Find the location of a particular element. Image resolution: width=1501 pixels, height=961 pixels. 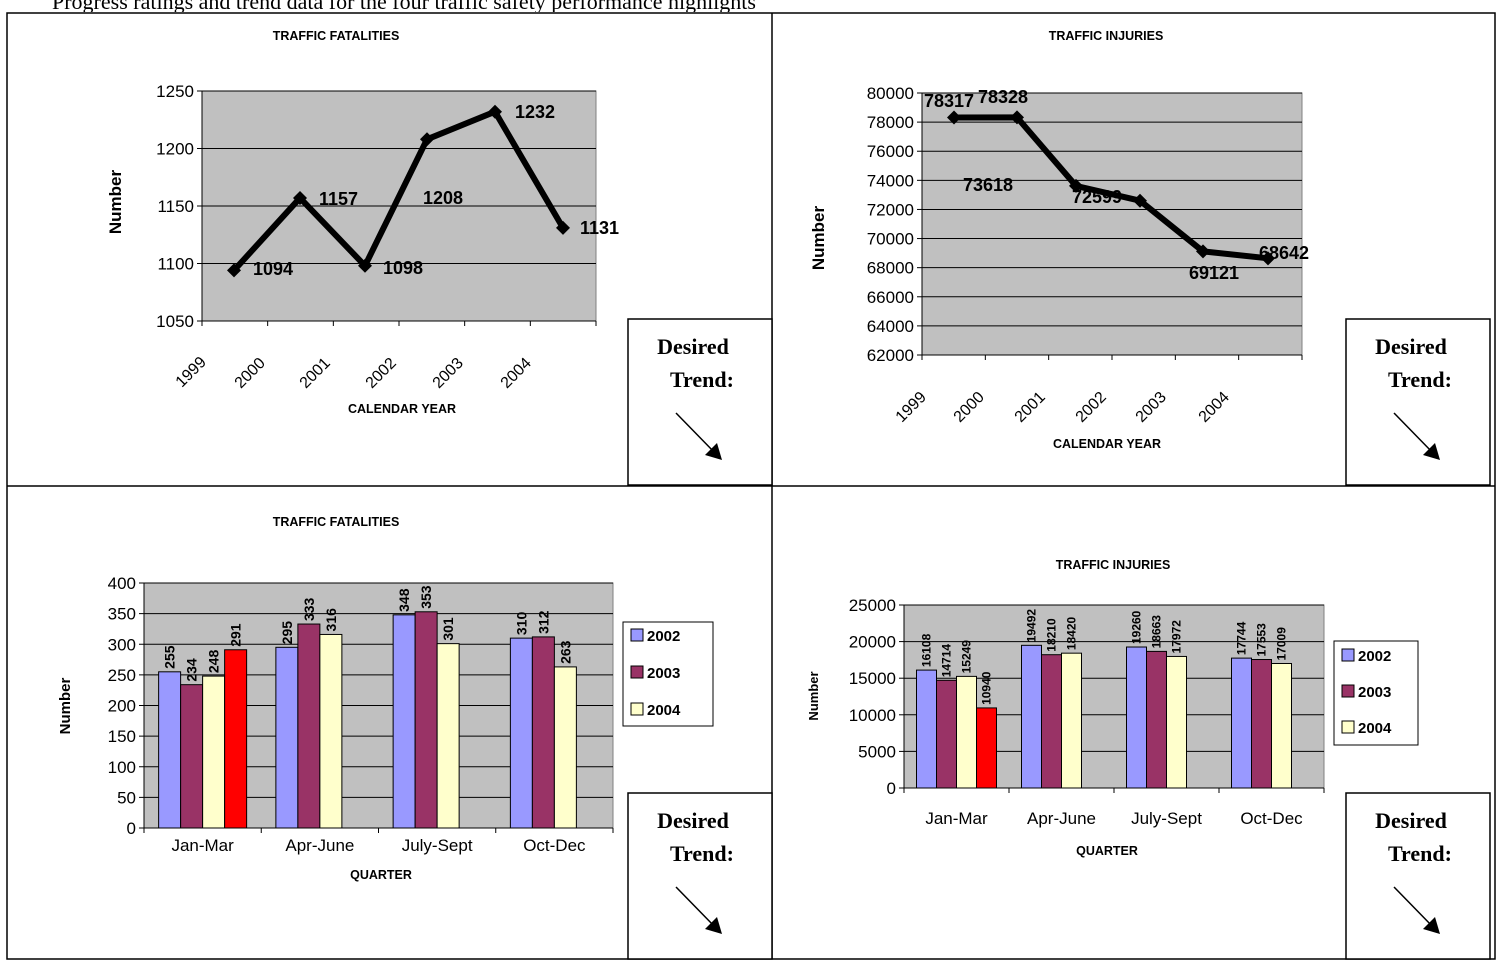

y-tick-label: 72000 is located at coordinates (890, 209).